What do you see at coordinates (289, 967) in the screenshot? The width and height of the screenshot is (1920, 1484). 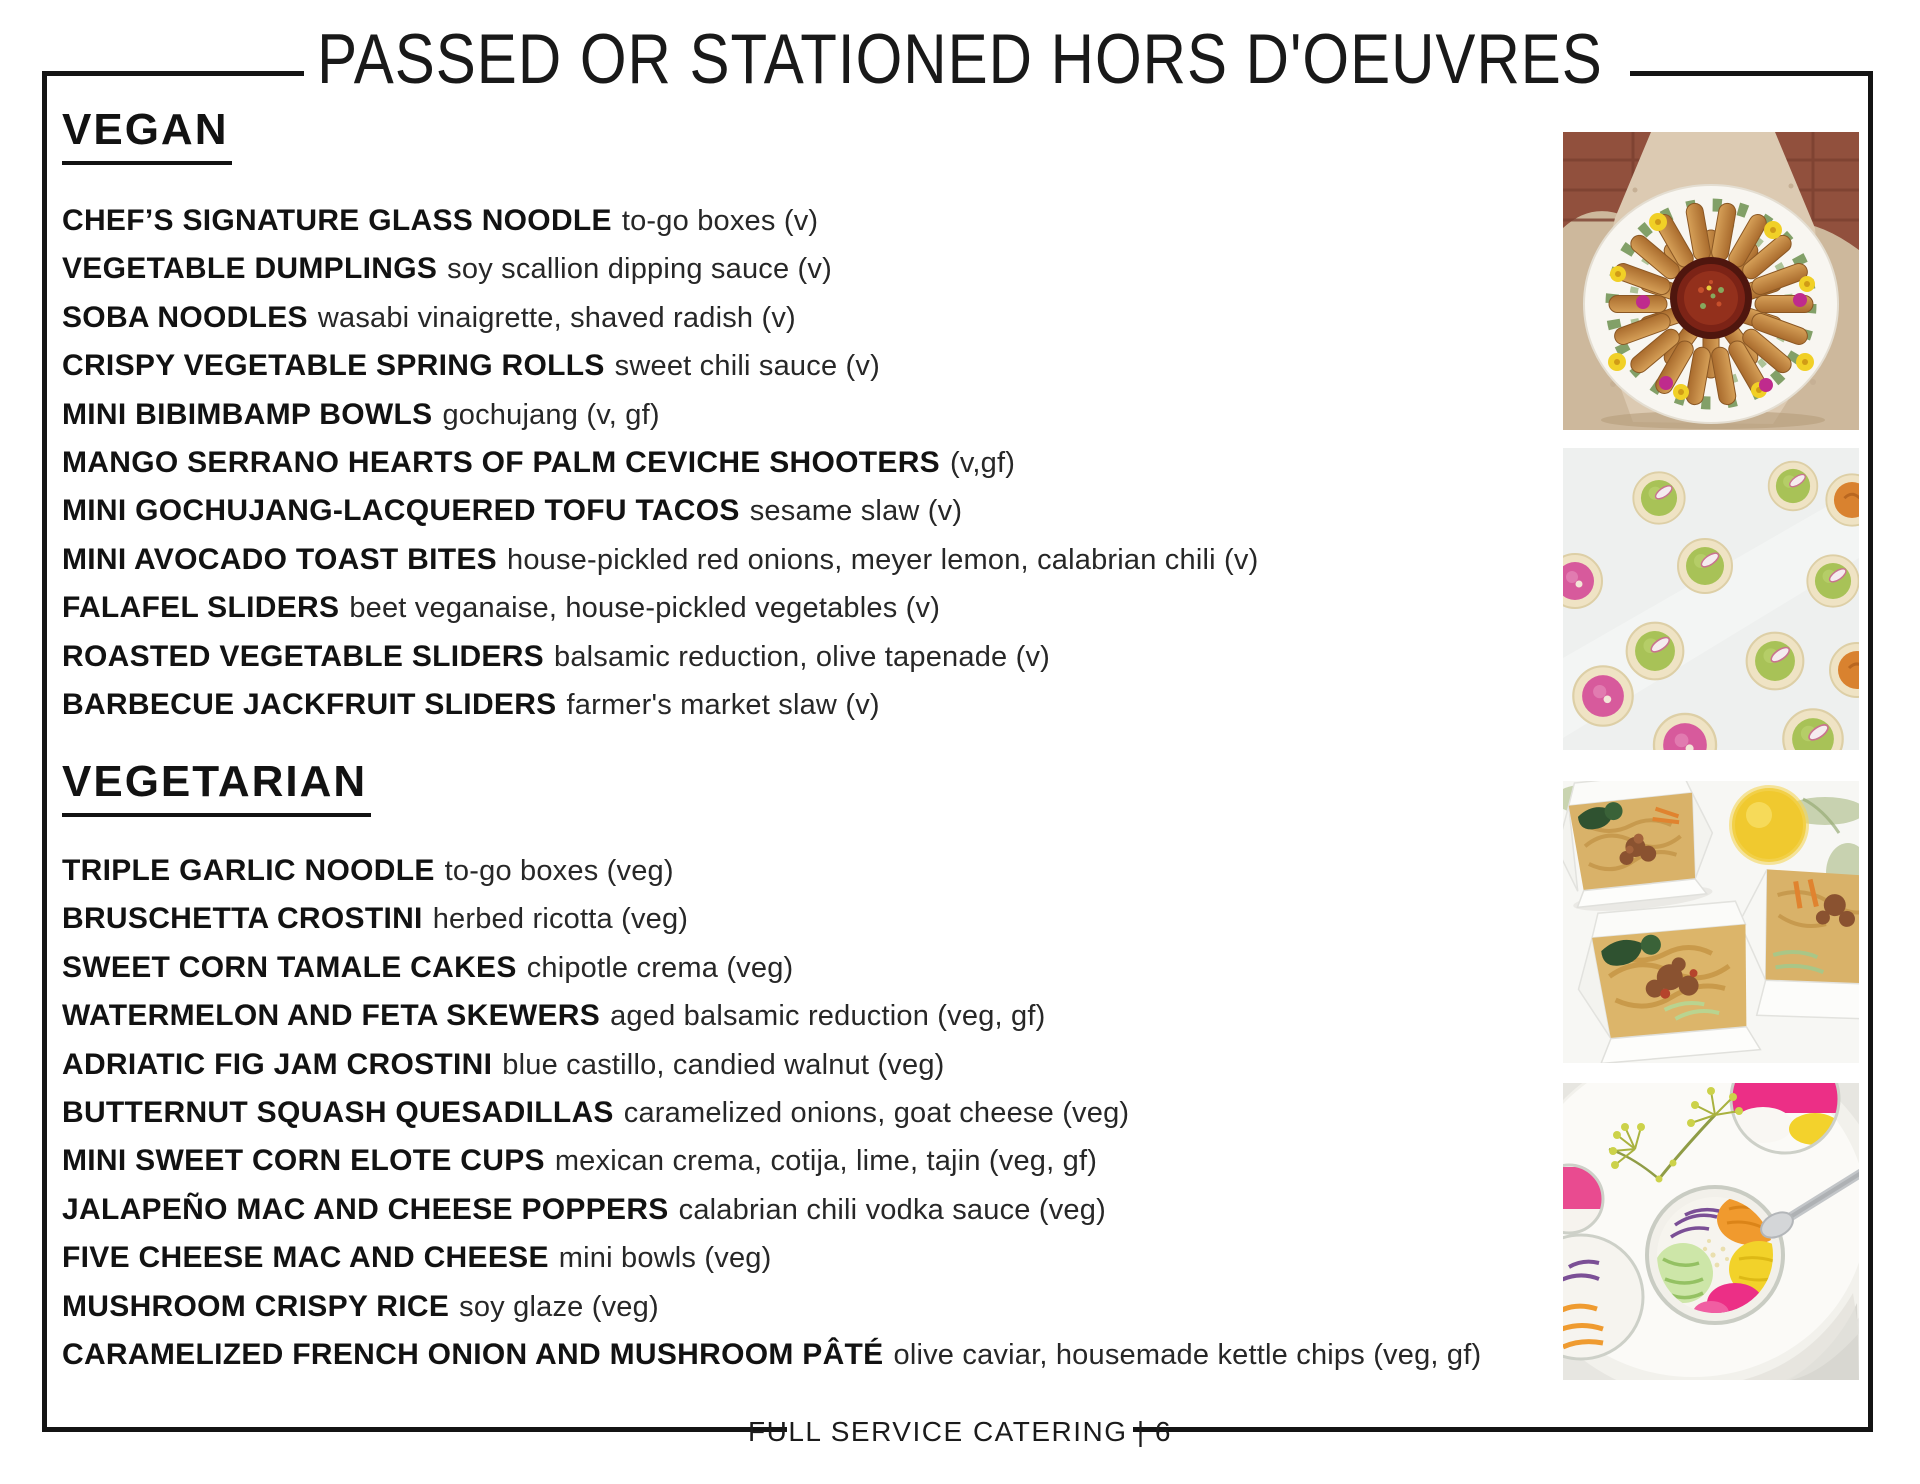 I see `item-name: SWEET CORN TAMALE CAKES` at bounding box center [289, 967].